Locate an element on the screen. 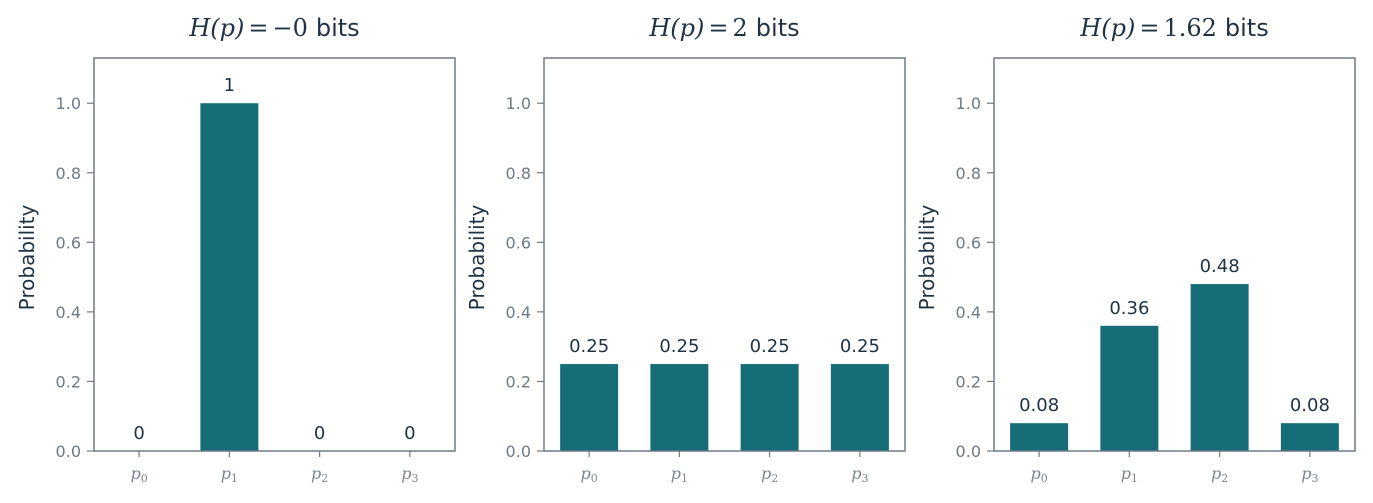  title-value: −0 is located at coordinates (289, 28).